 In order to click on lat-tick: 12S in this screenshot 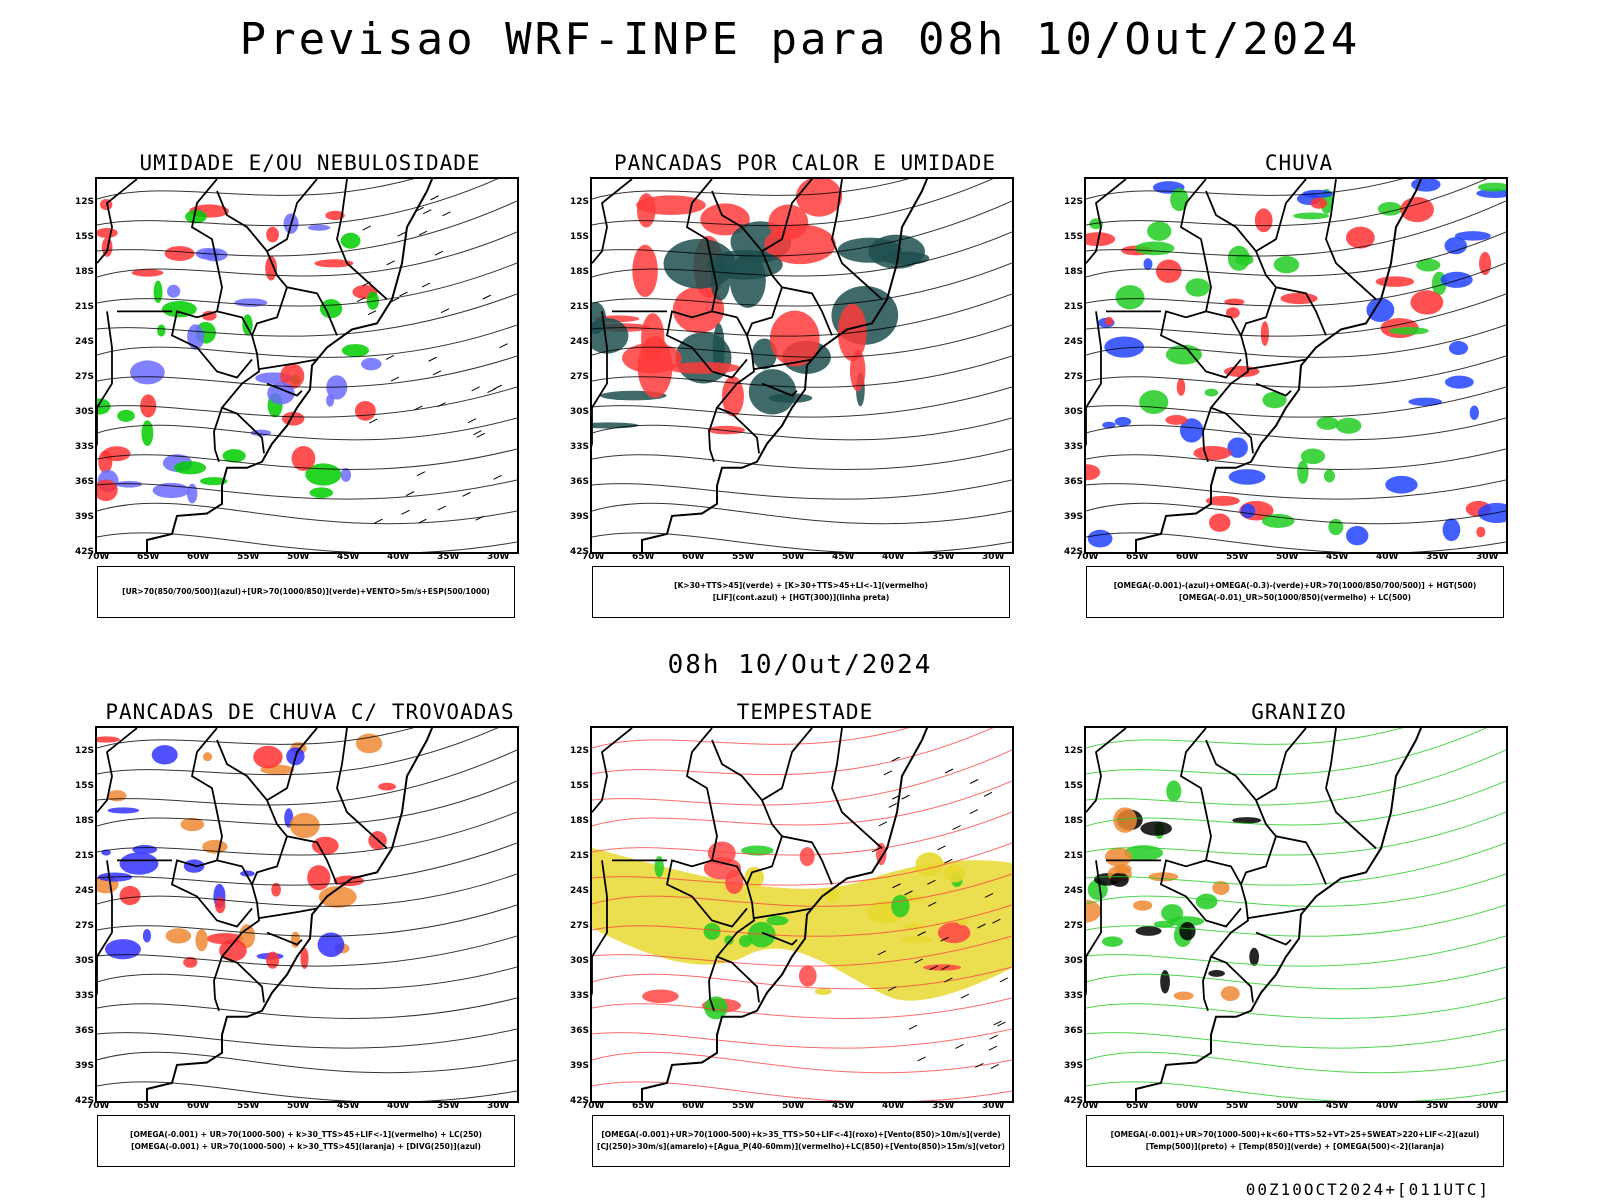, I will do `click(1074, 751)`.